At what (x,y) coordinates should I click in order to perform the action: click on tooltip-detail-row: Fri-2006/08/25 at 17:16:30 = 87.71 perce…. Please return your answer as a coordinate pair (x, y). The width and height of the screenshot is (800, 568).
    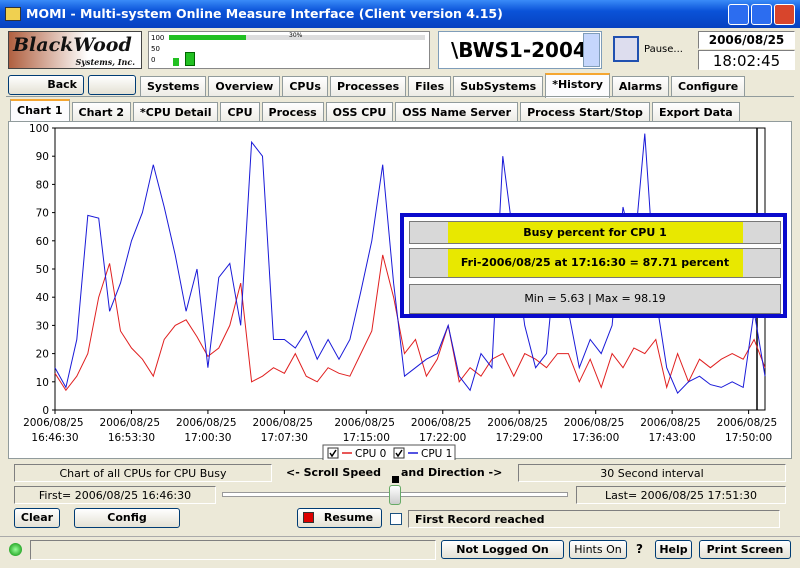
    Looking at the image, I should click on (595, 263).